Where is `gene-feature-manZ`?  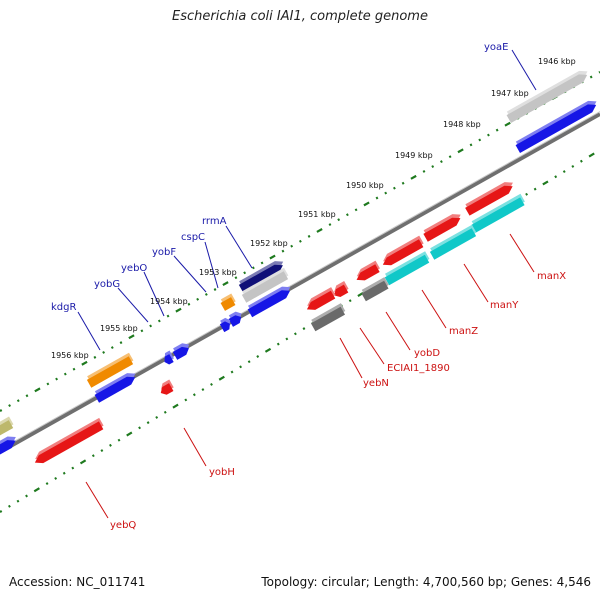
gene-feature-manZ is located at coordinates (403, 250).